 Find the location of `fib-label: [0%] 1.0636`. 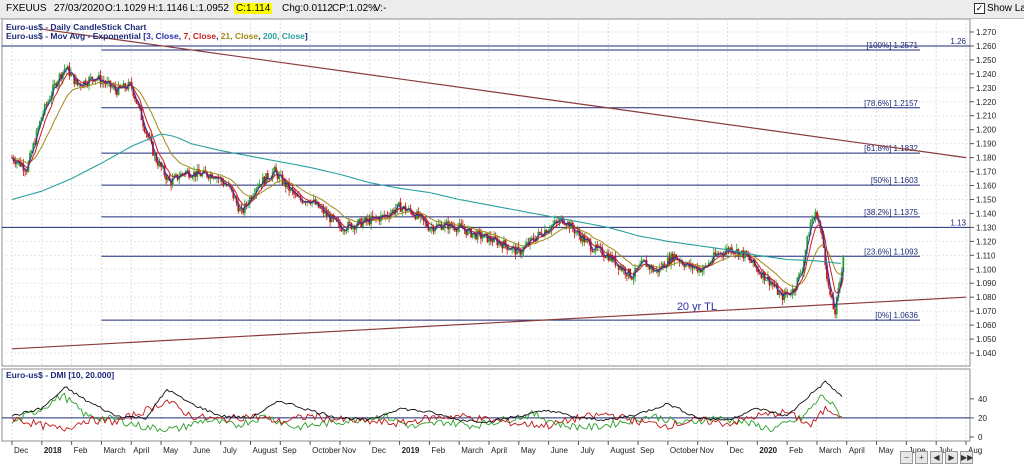

fib-label: [0%] 1.0636 is located at coordinates (896, 315).